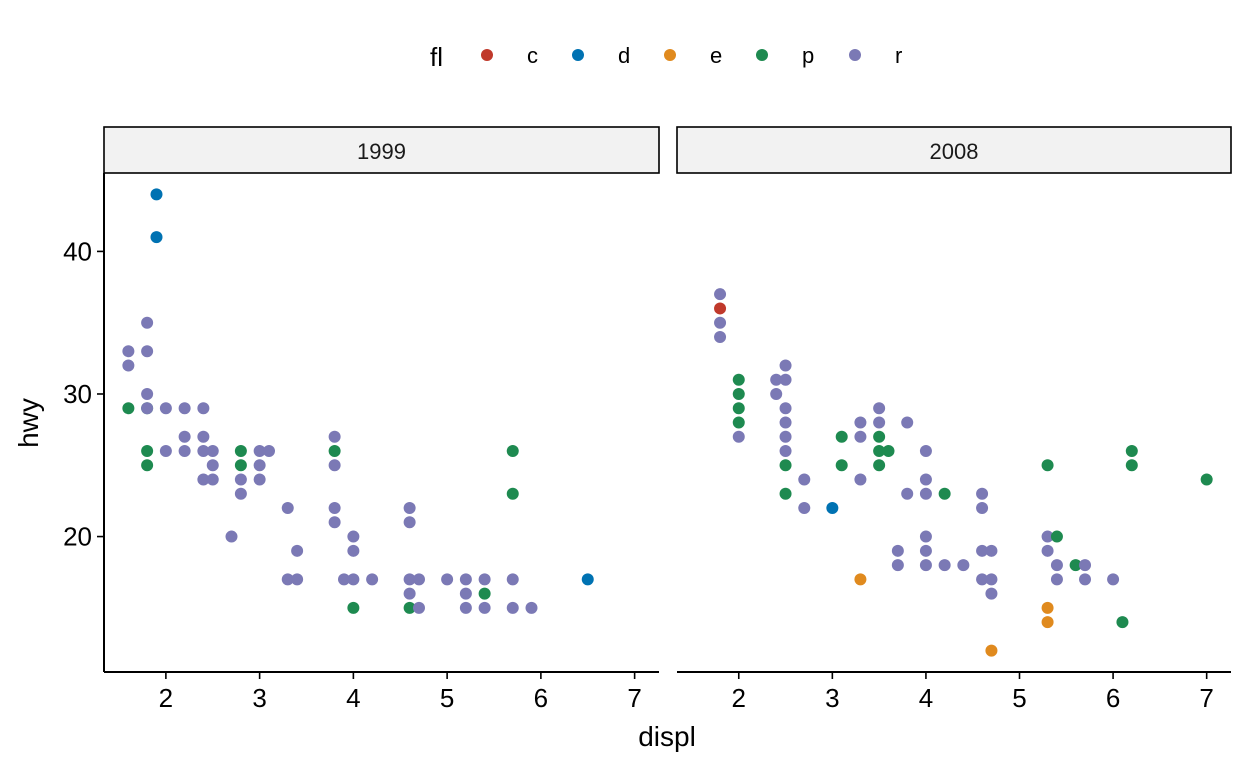  Describe the element at coordinates (436, 57) in the screenshot. I see `legend-title: fl` at that location.